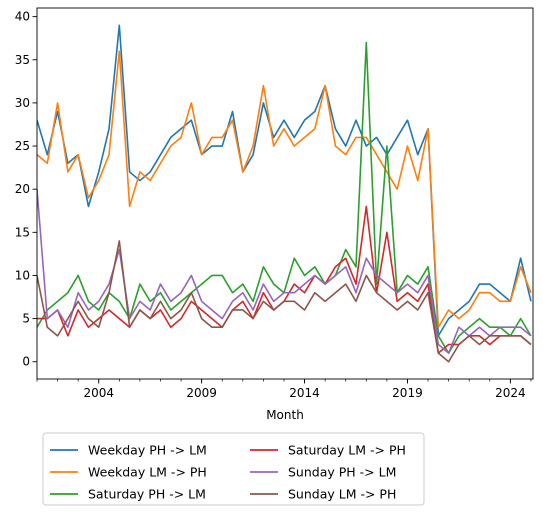 This screenshot has width=543, height=515. Describe the element at coordinates (147, 494) in the screenshot. I see `legend-label: Saturday PH -> LM` at that location.